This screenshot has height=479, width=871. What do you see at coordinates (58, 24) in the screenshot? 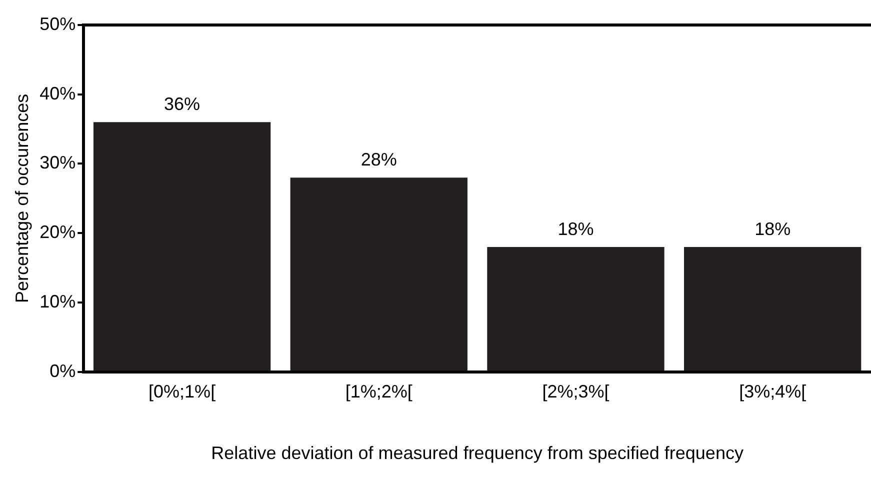
I see `y-tick-label: 50%` at bounding box center [58, 24].